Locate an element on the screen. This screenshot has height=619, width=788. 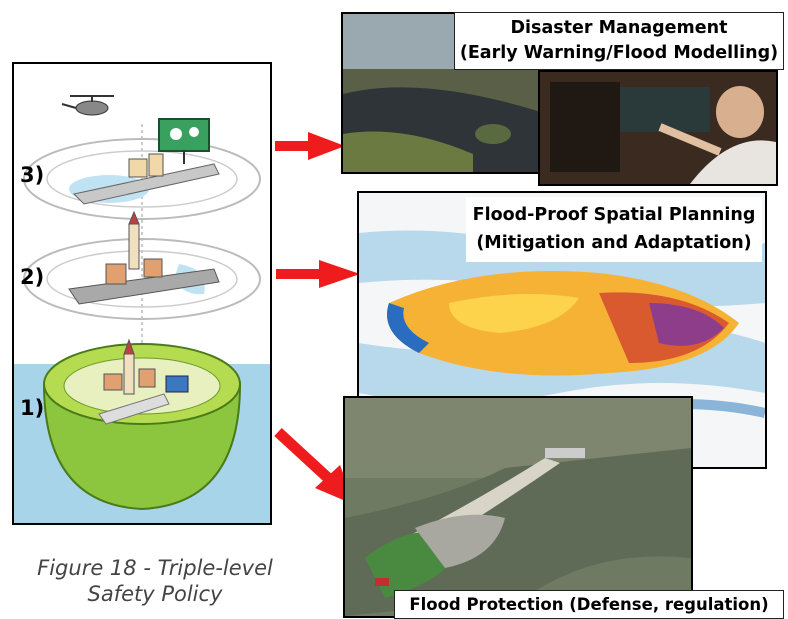
helicopter-icon is located at coordinates (87, 105).